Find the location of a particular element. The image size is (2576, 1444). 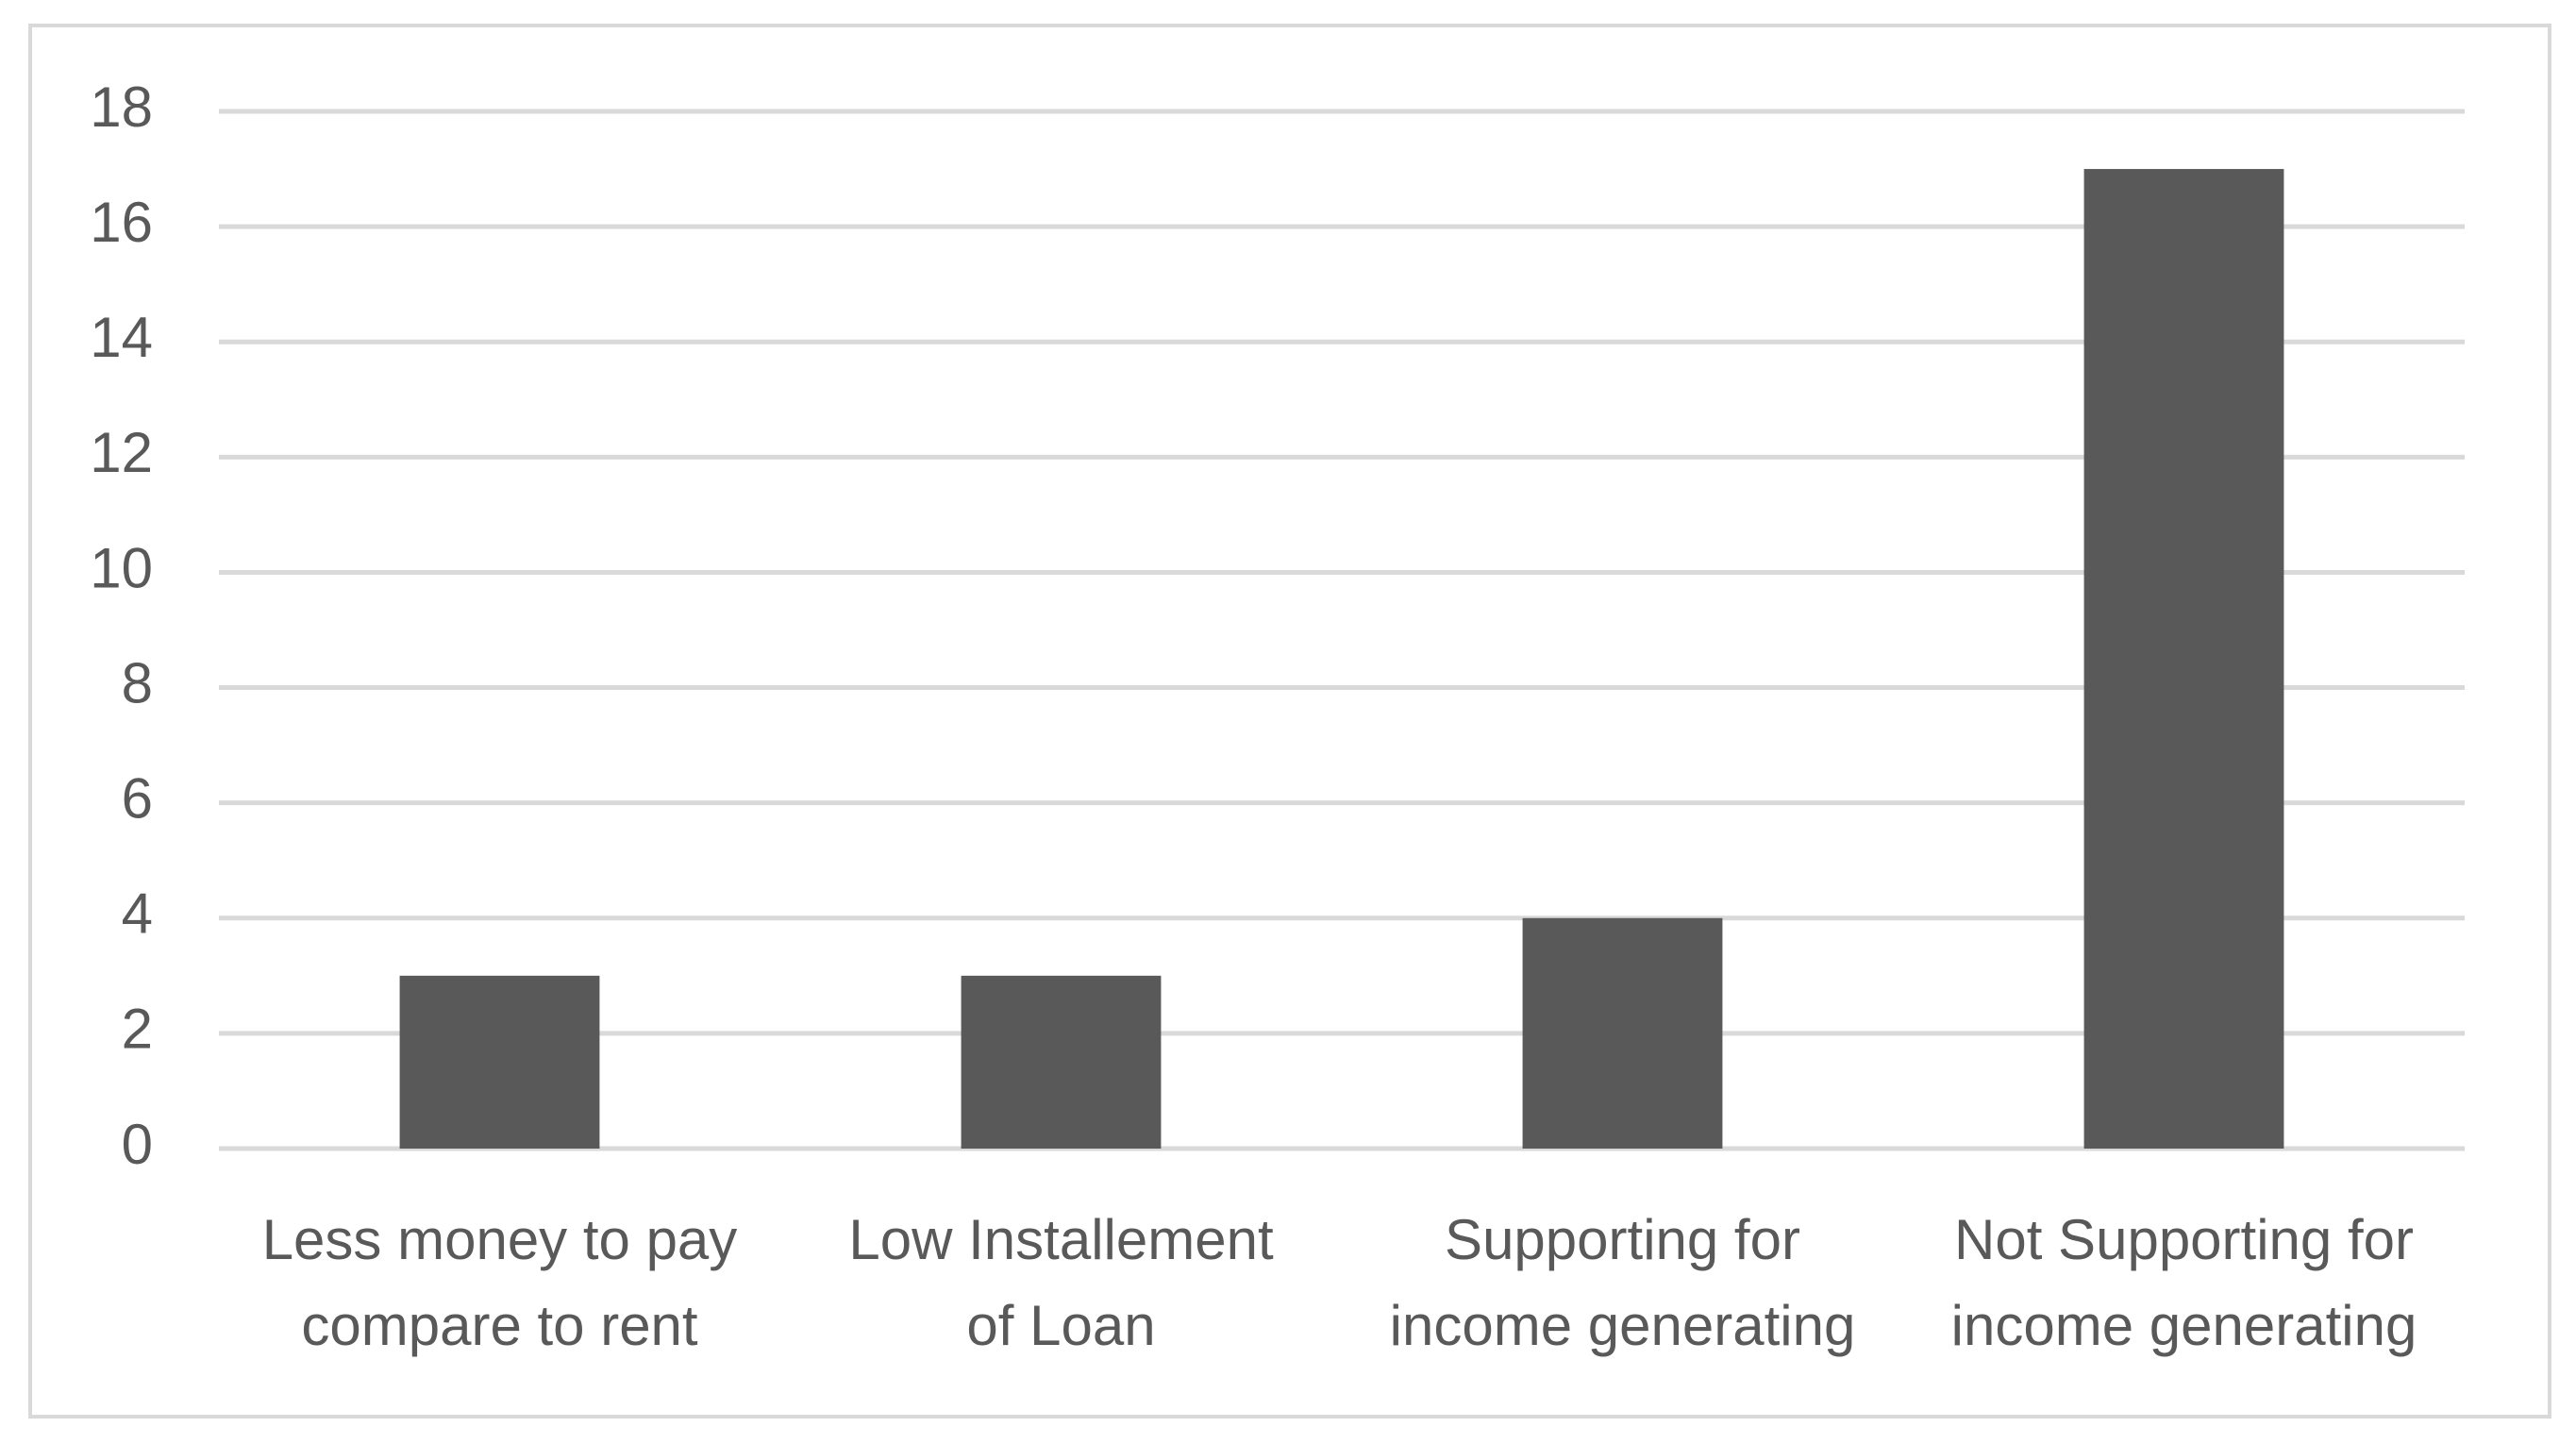

y-tick-label: 12 is located at coordinates (121, 452).